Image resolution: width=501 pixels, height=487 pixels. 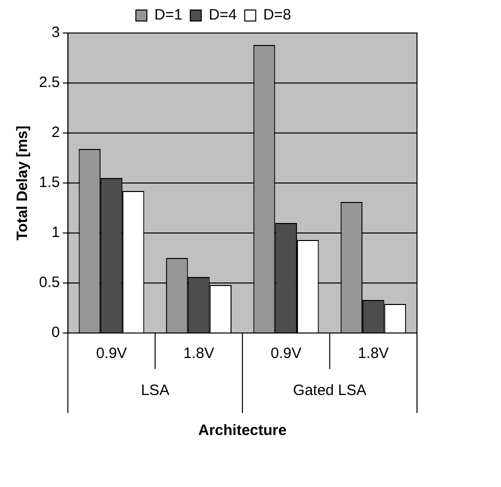 I want to click on y-axis-title: Total Delay [ms], so click(x=23, y=183).